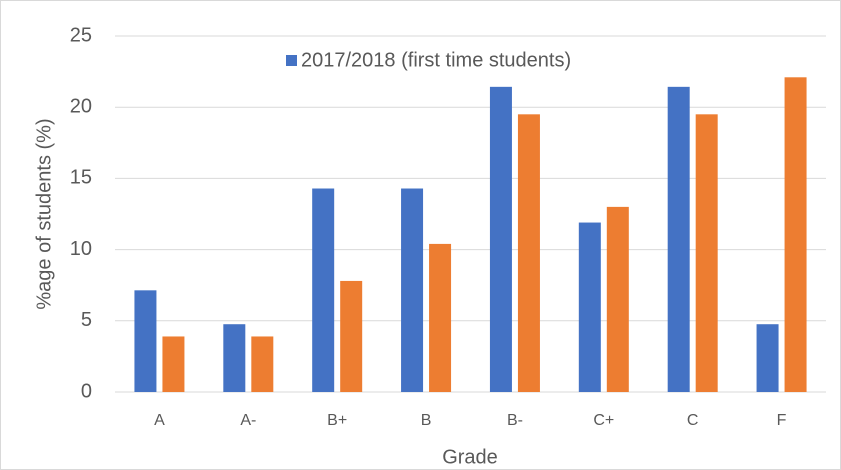  Describe the element at coordinates (436, 60) in the screenshot. I see `legend-label: 2017/2018 (first time students)` at that location.